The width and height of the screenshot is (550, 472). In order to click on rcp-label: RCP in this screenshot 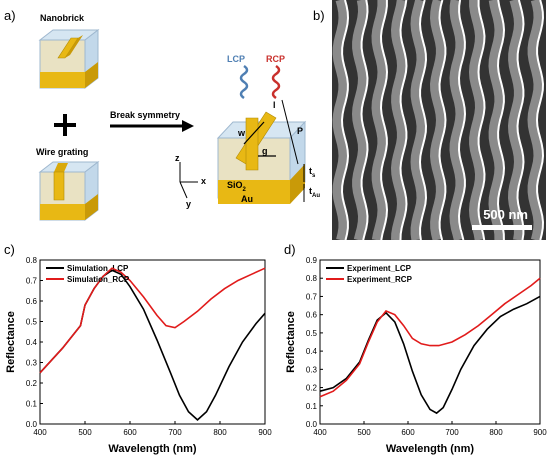, I will do `click(276, 59)`.